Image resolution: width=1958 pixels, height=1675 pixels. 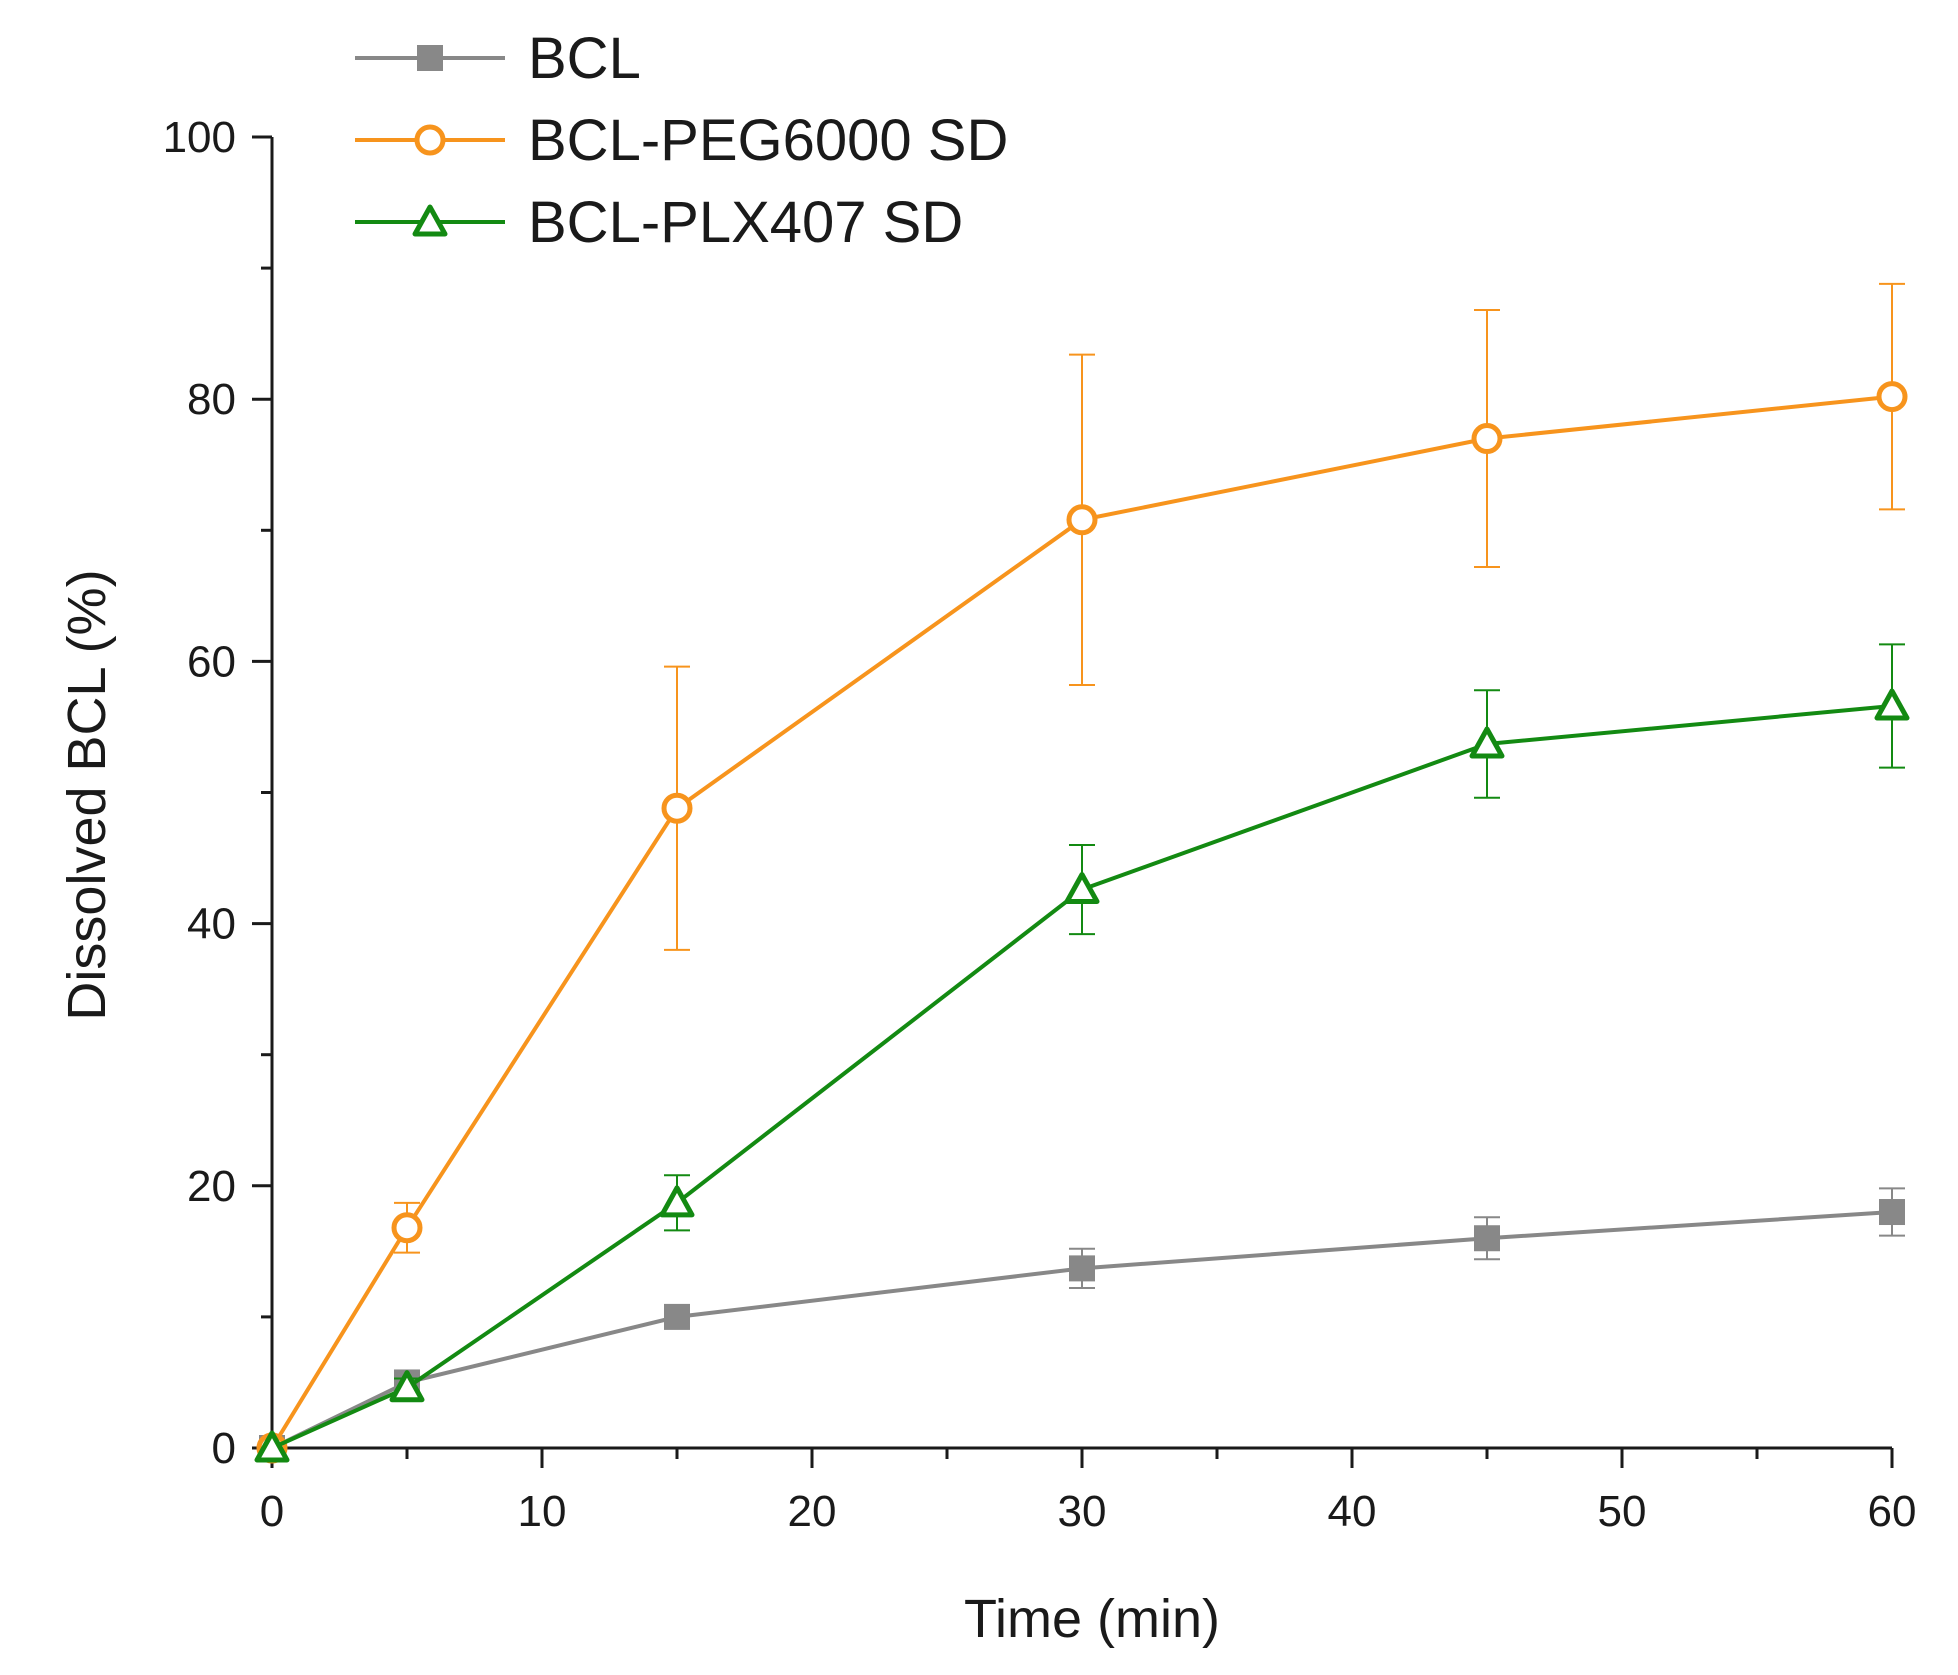 What do you see at coordinates (211, 399) in the screenshot?
I see `y-tick-label: 80` at bounding box center [211, 399].